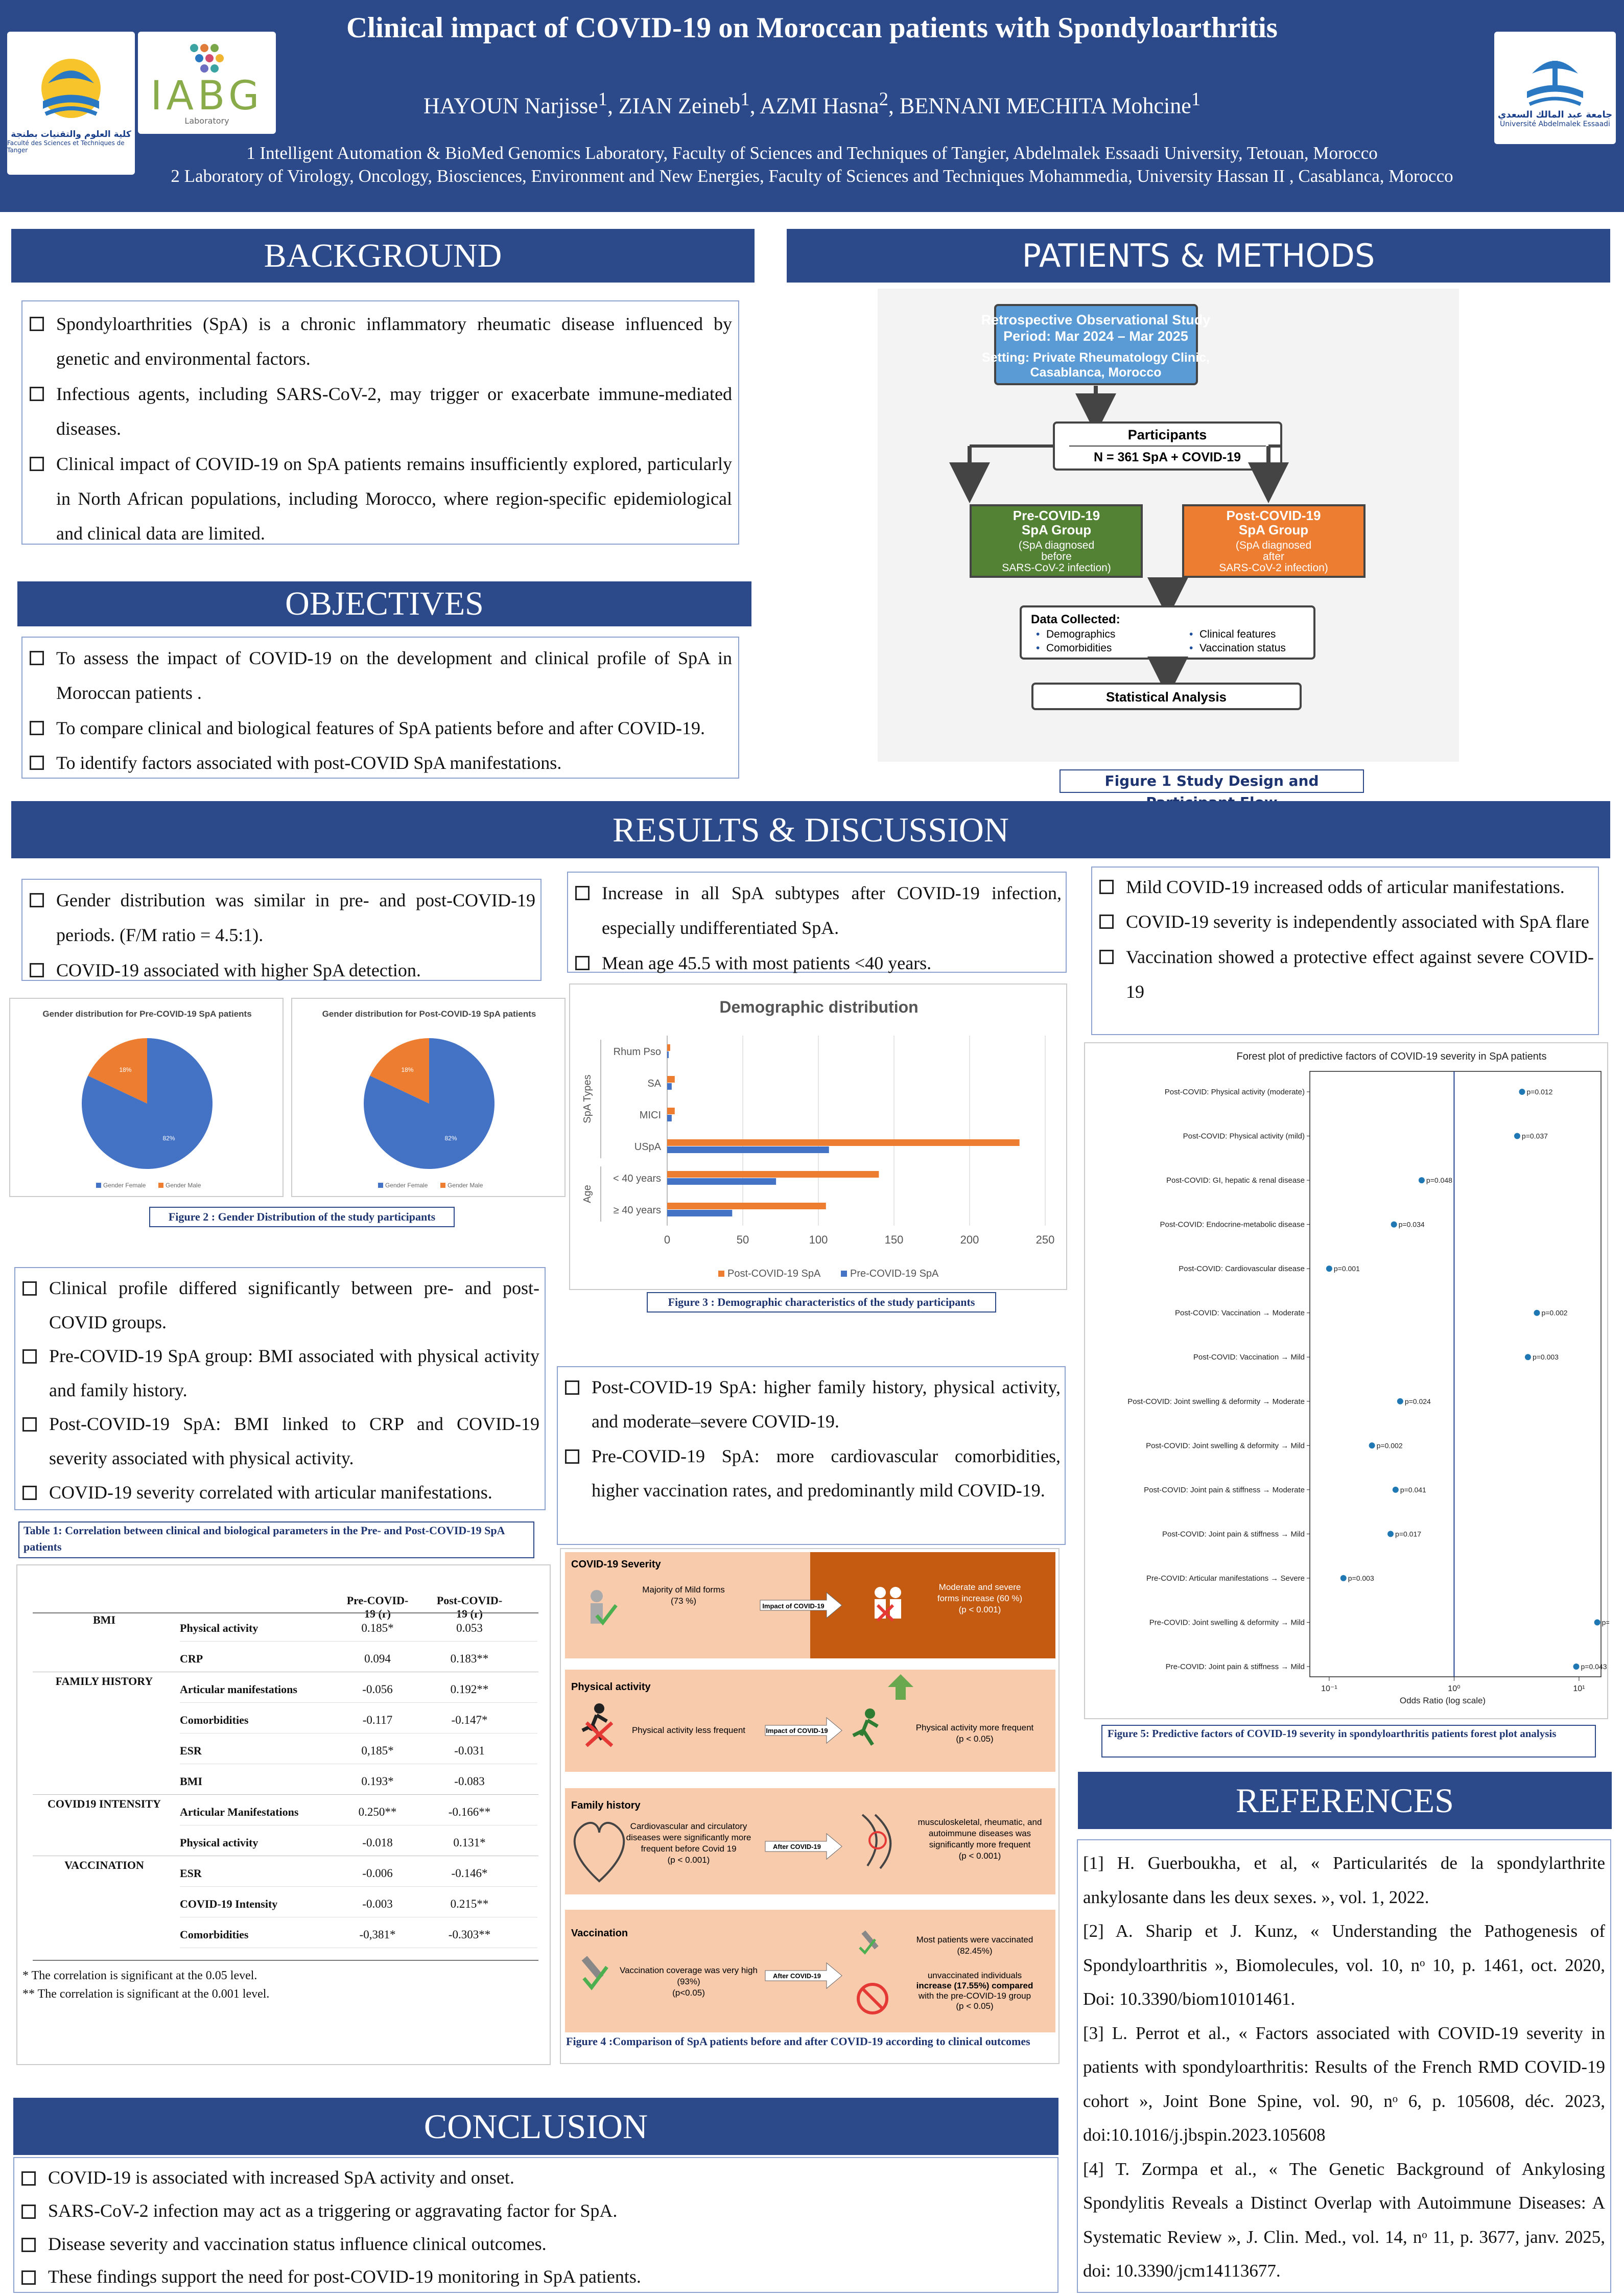  Describe the element at coordinates (1166, 696) in the screenshot. I see `statistical-analysis-box` at that location.